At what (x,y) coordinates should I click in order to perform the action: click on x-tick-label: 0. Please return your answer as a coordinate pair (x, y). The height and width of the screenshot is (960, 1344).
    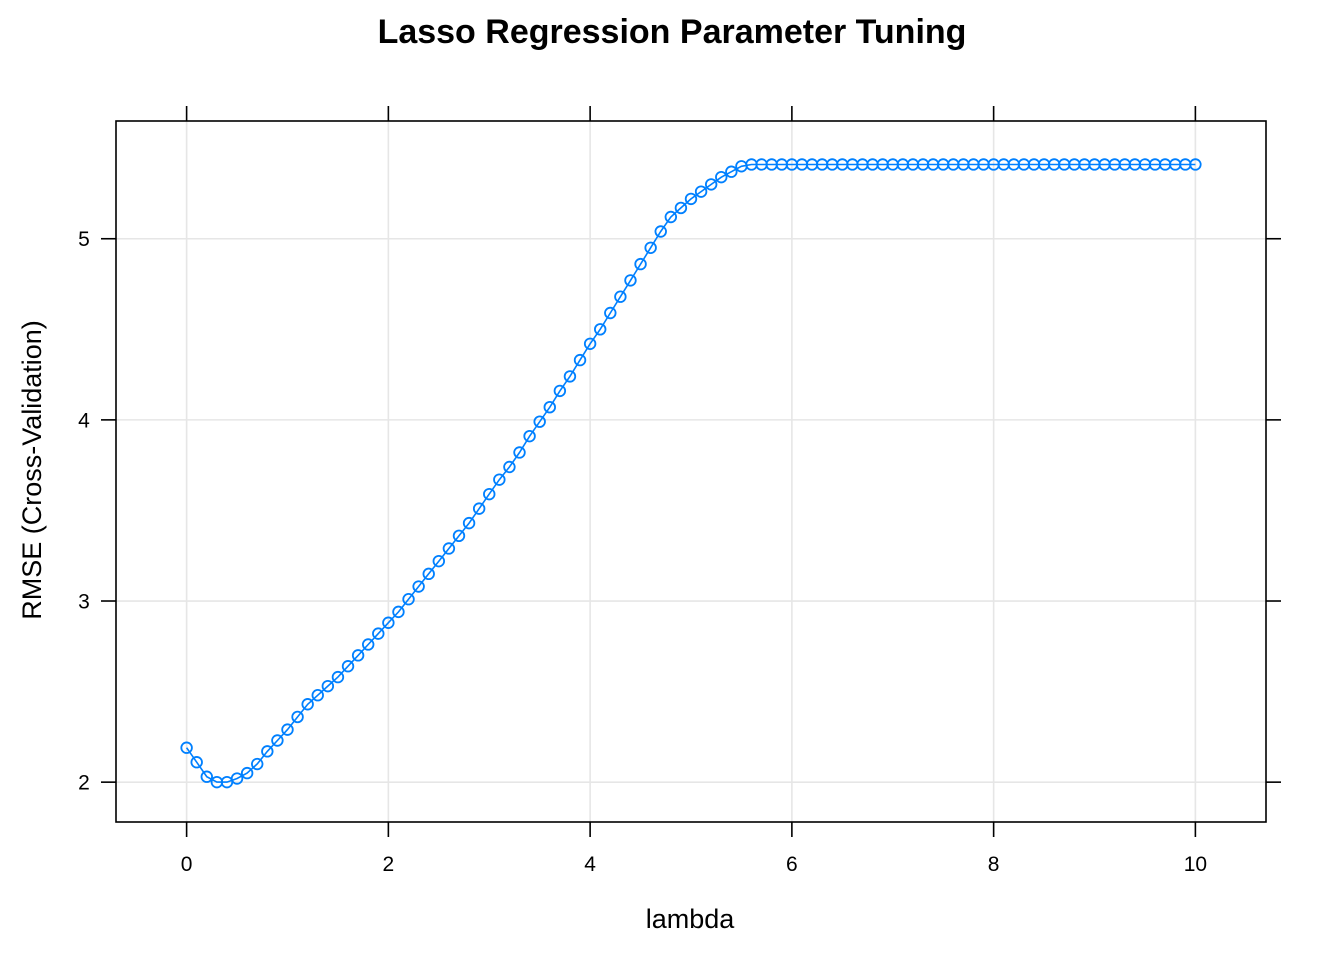
    Looking at the image, I should click on (187, 864).